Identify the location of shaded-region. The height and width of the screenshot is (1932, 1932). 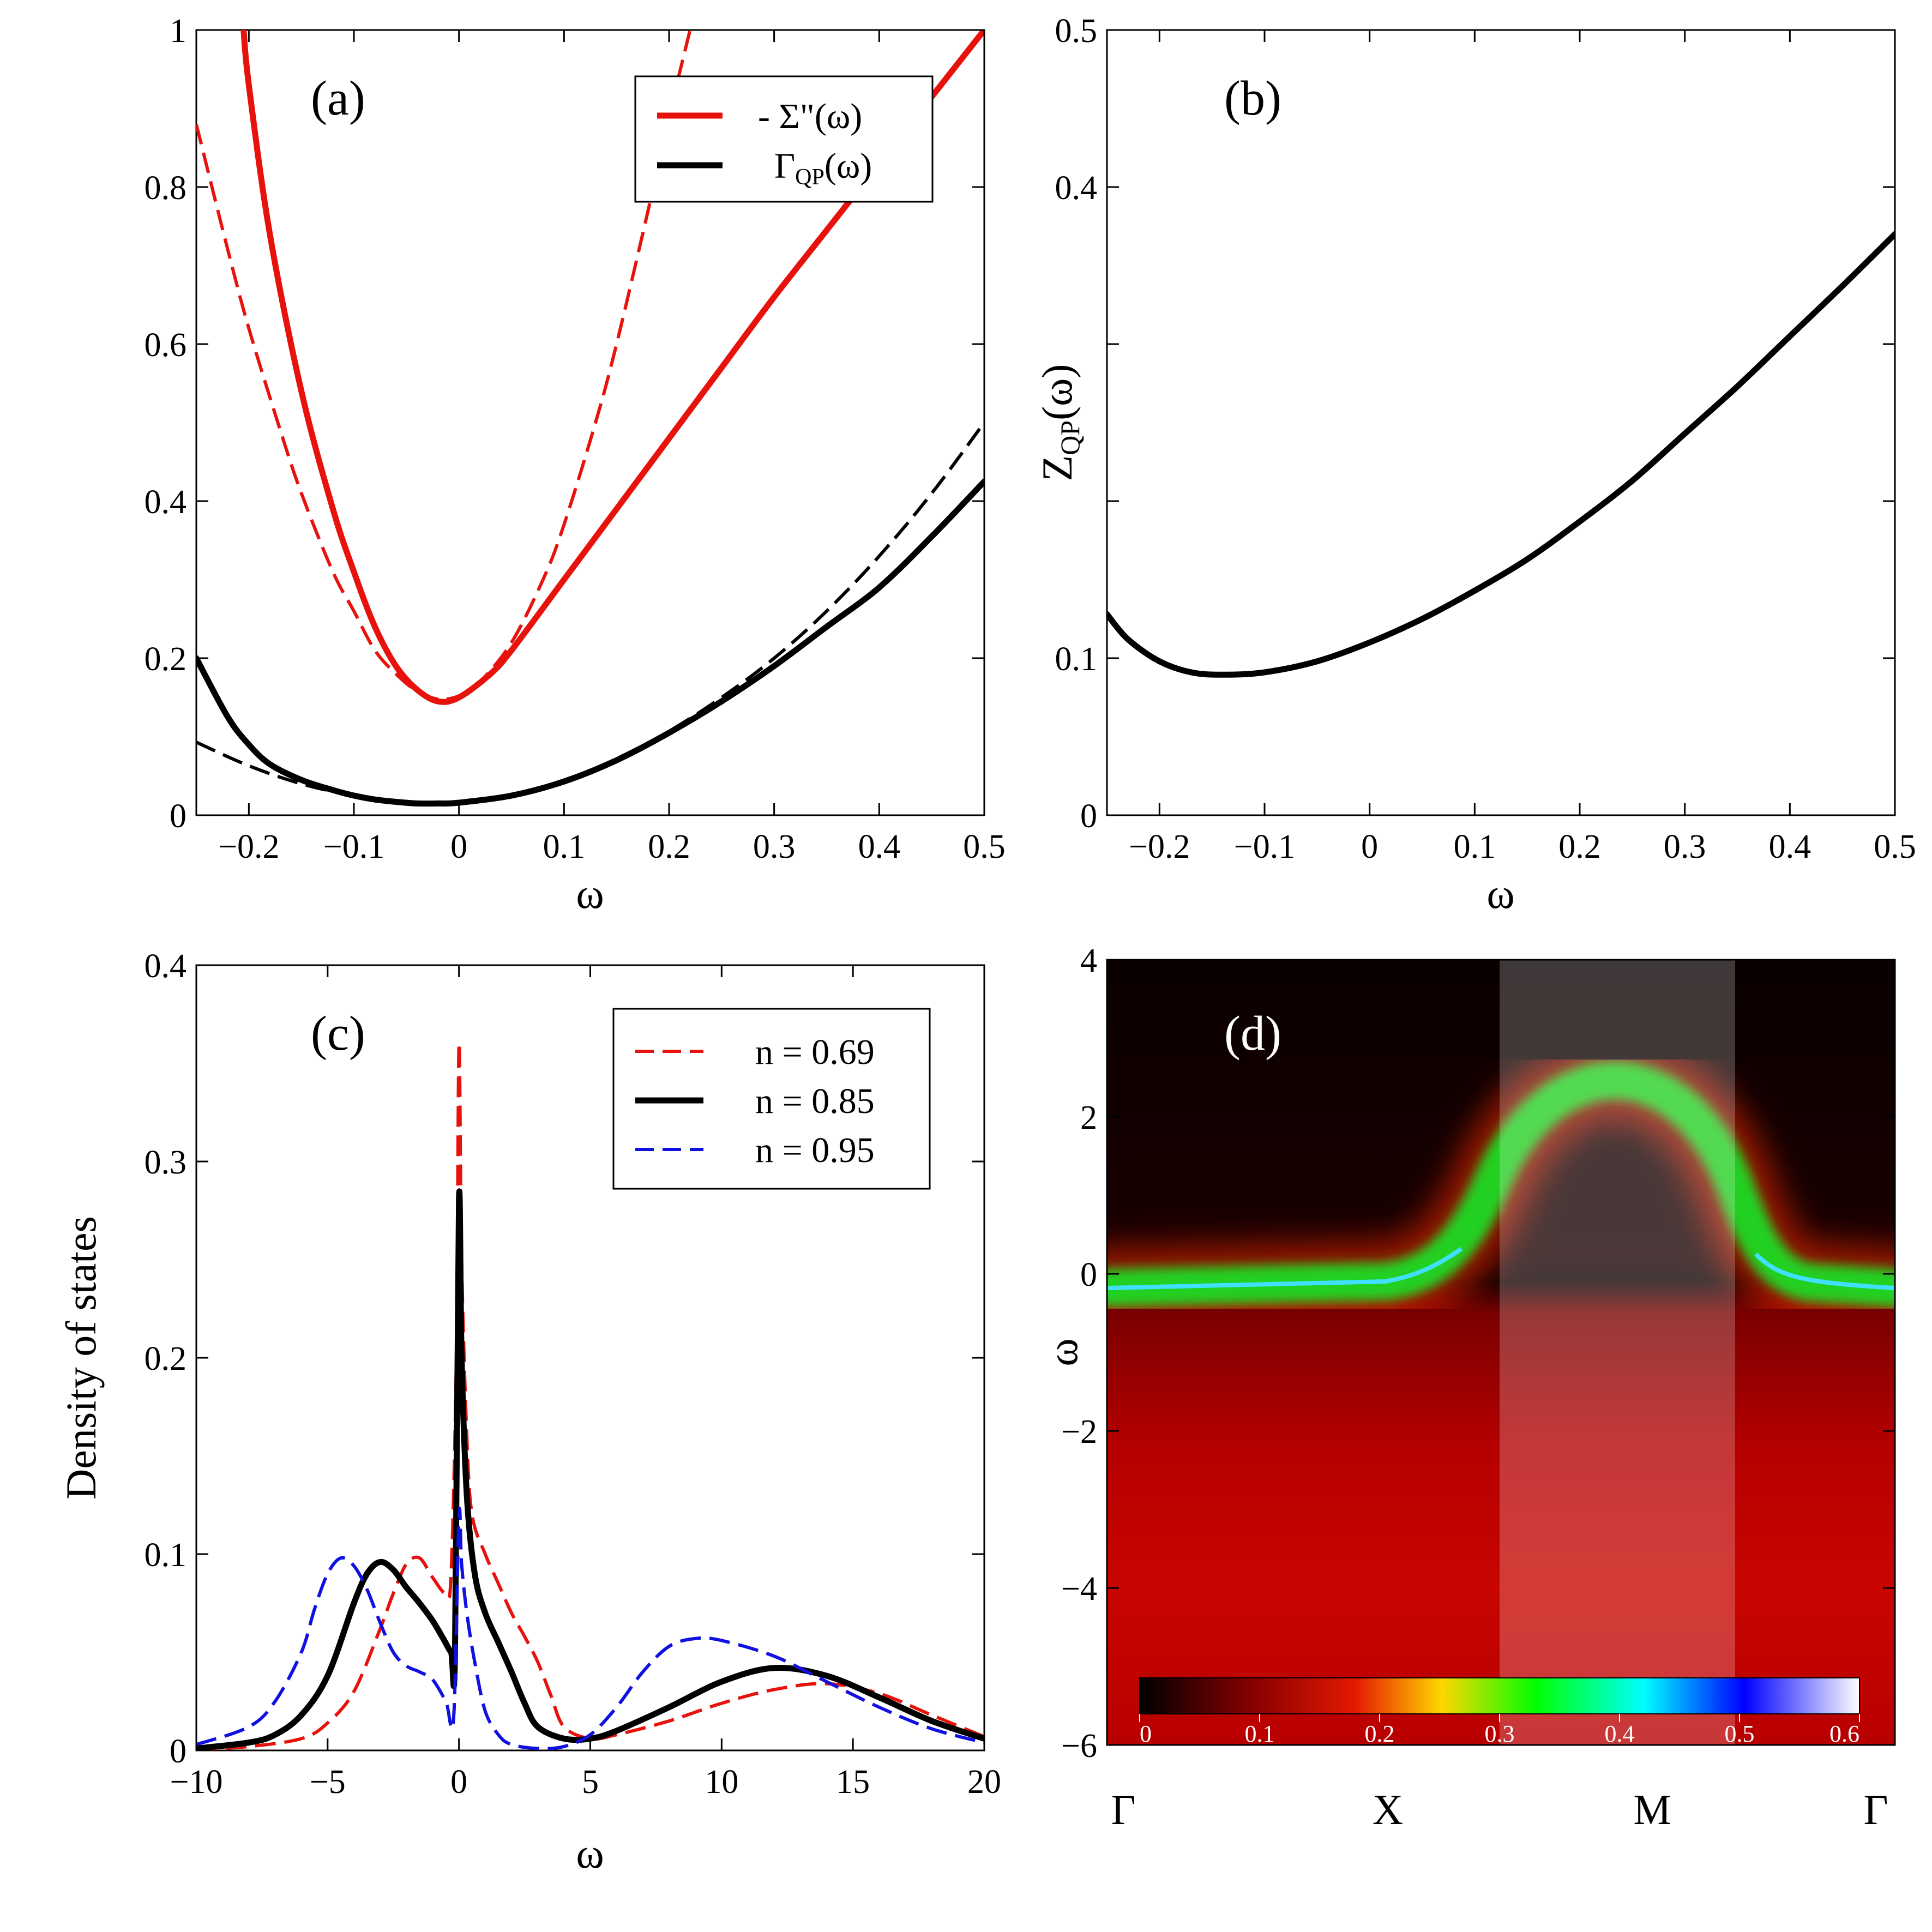
(1617, 1352).